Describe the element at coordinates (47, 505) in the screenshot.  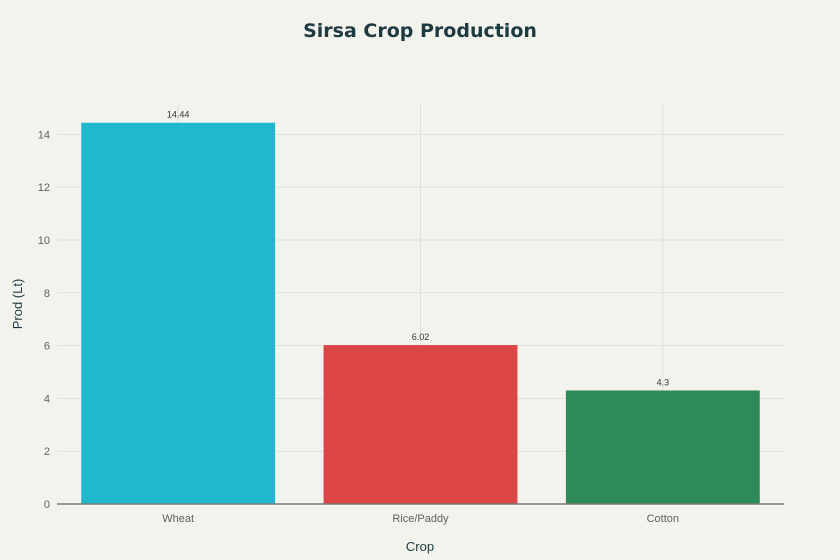
I see `y-tick-label: 0` at that location.